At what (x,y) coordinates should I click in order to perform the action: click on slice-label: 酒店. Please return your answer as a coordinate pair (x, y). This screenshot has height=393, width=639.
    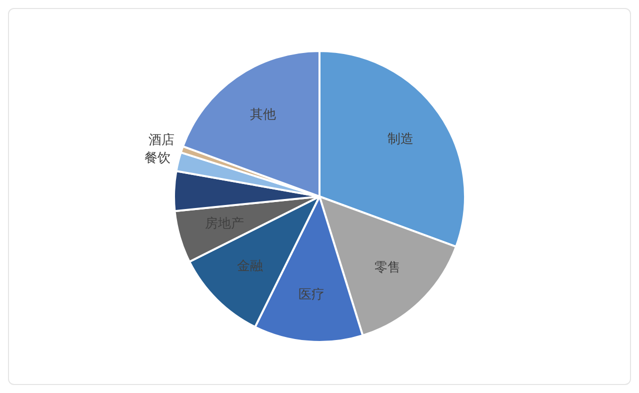
    Looking at the image, I should click on (161, 140).